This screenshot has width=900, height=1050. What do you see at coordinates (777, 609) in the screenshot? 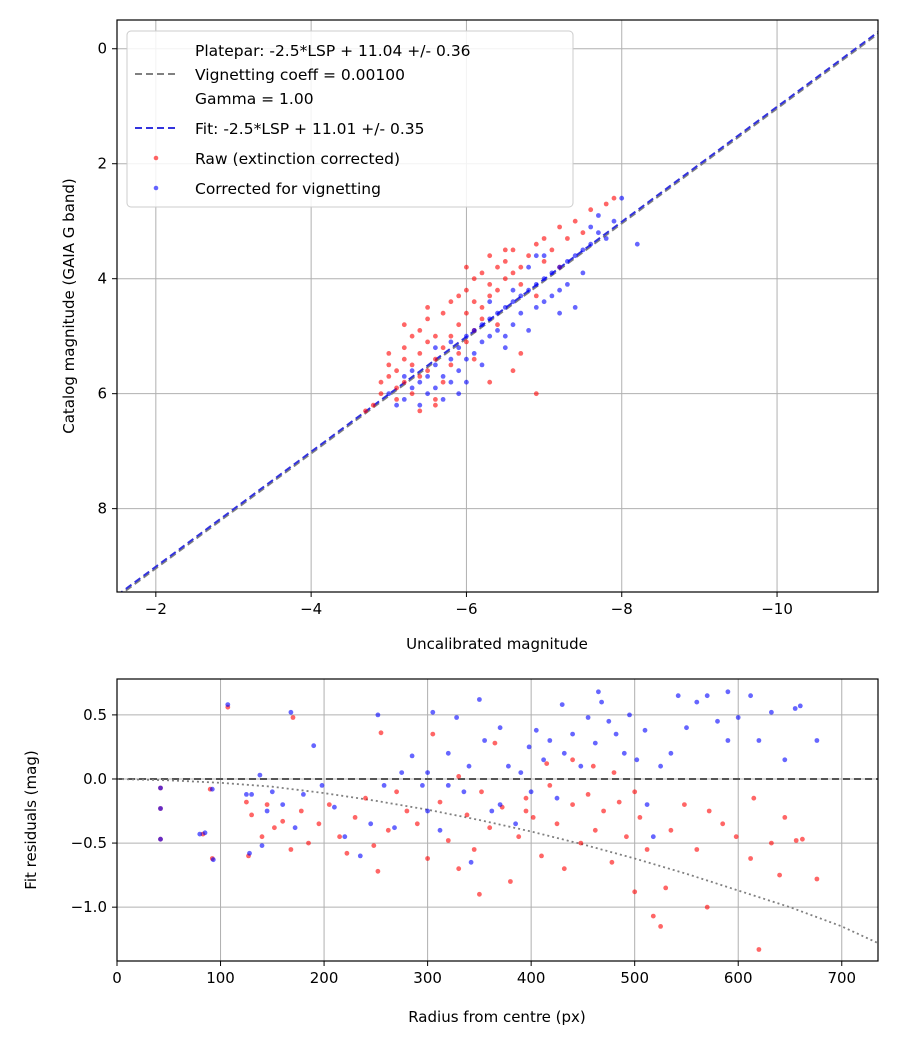
I see `x-tick-label: −10` at bounding box center [777, 609].